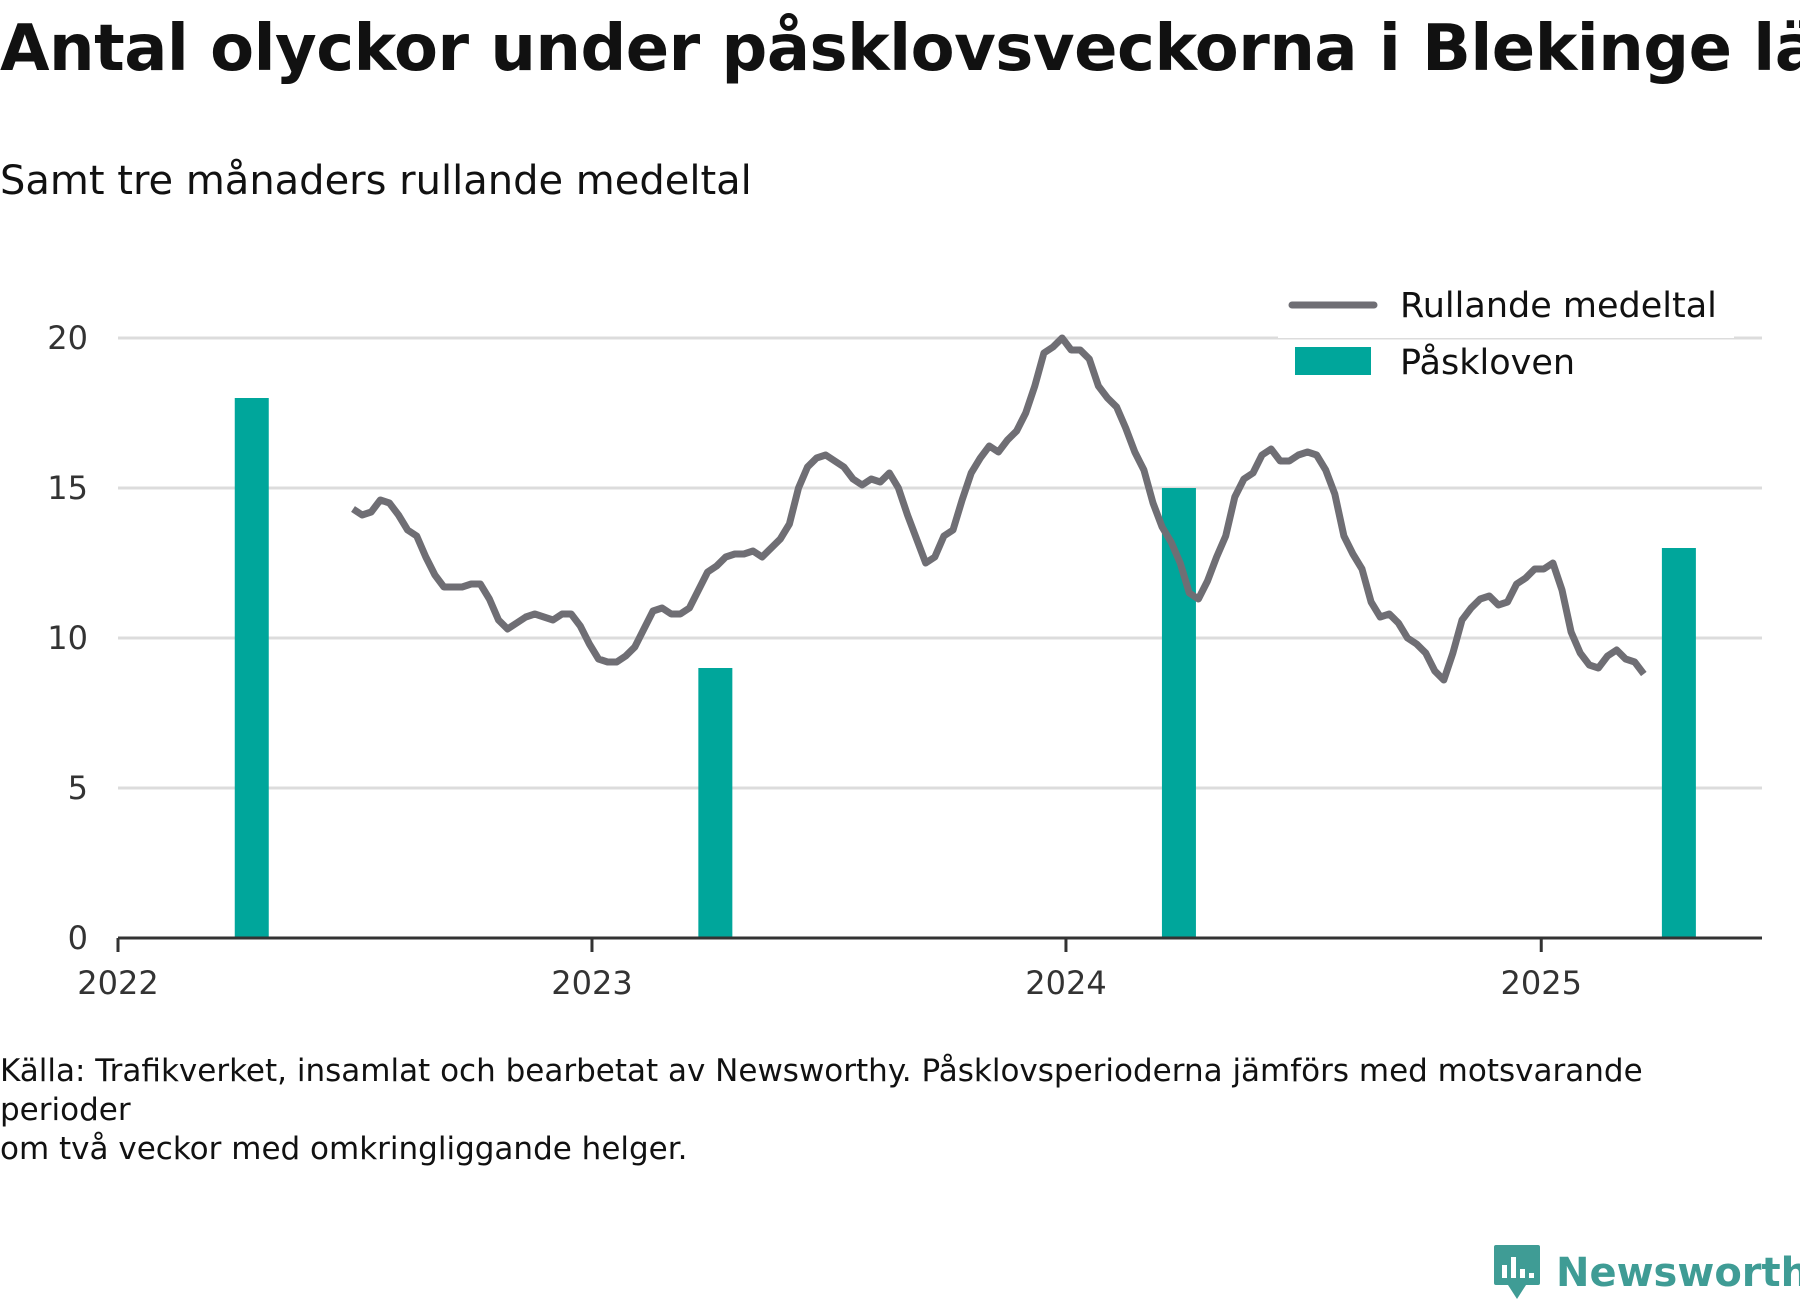 The height and width of the screenshot is (1306, 1800). What do you see at coordinates (1333, 361) in the screenshot?
I see `legend-swatch-bar` at bounding box center [1333, 361].